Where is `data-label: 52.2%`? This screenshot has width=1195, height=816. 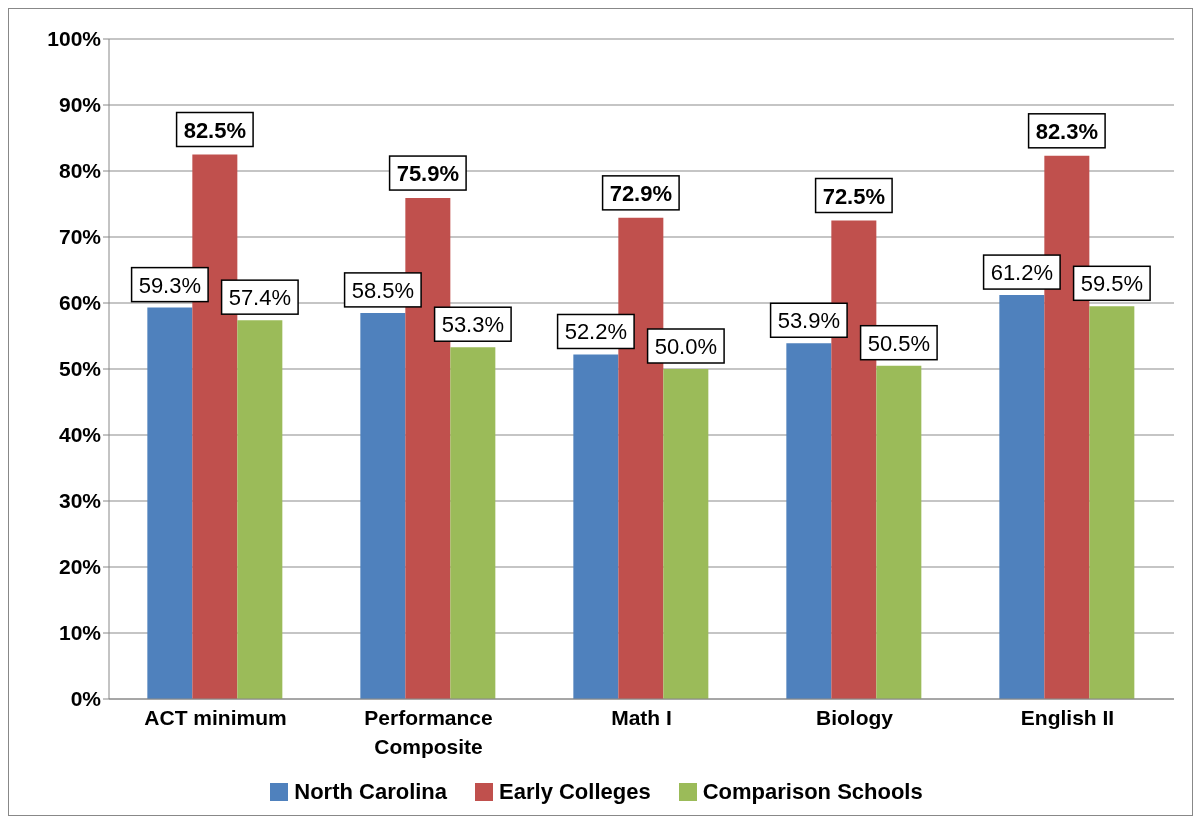 data-label: 52.2% is located at coordinates (596, 332).